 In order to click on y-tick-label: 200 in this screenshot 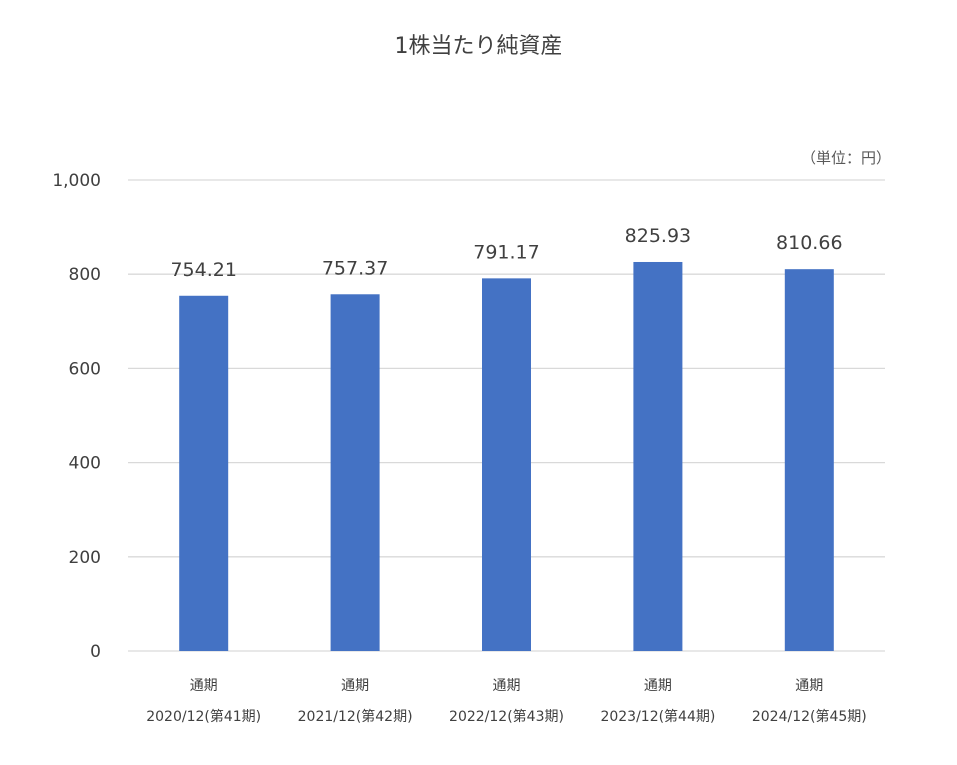, I will do `click(85, 558)`.